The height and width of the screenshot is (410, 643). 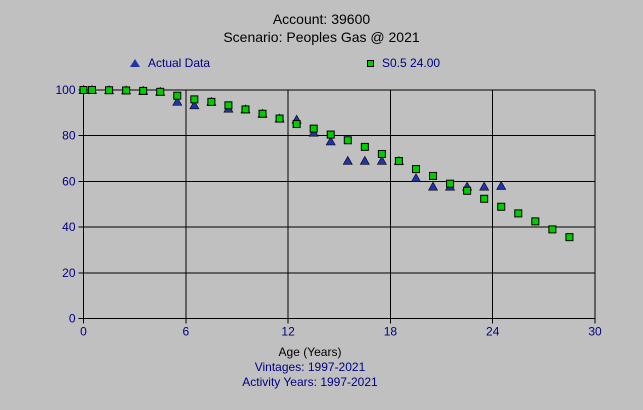 What do you see at coordinates (370, 63) in the screenshot?
I see `square-marker-icon` at bounding box center [370, 63].